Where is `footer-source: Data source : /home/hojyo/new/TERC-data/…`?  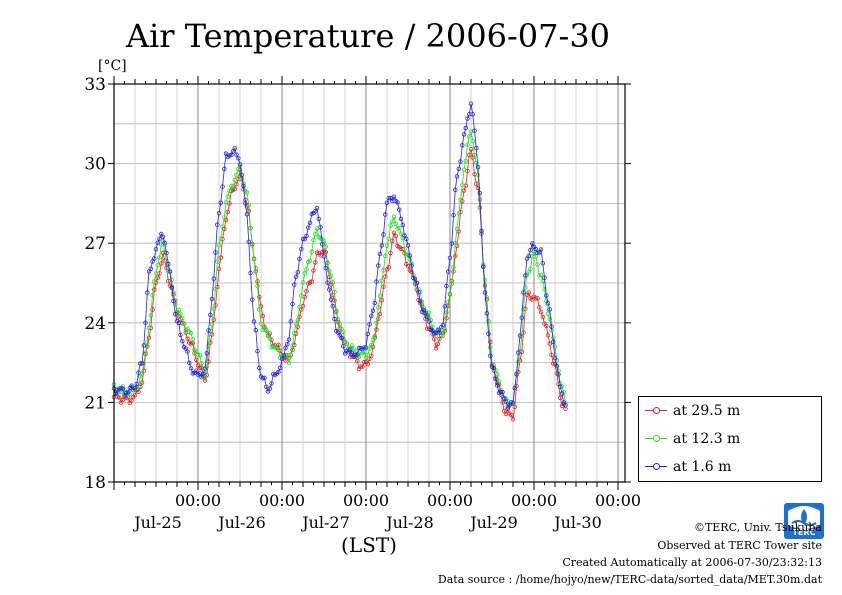 footer-source: Data source : /home/hojyo/new/TERC-data/… is located at coordinates (629, 579).